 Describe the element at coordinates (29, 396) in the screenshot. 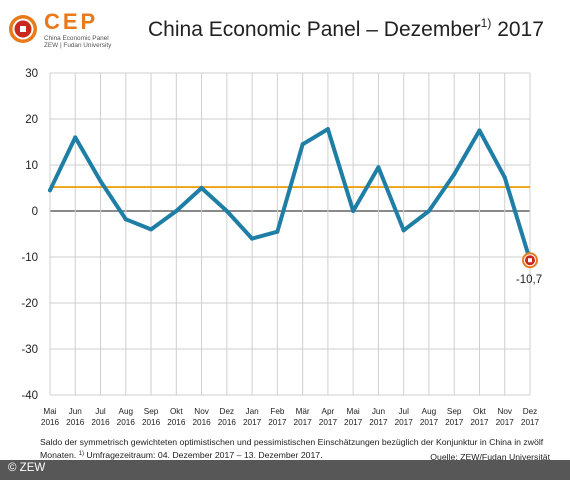

I see `y-tick-label: -40` at that location.